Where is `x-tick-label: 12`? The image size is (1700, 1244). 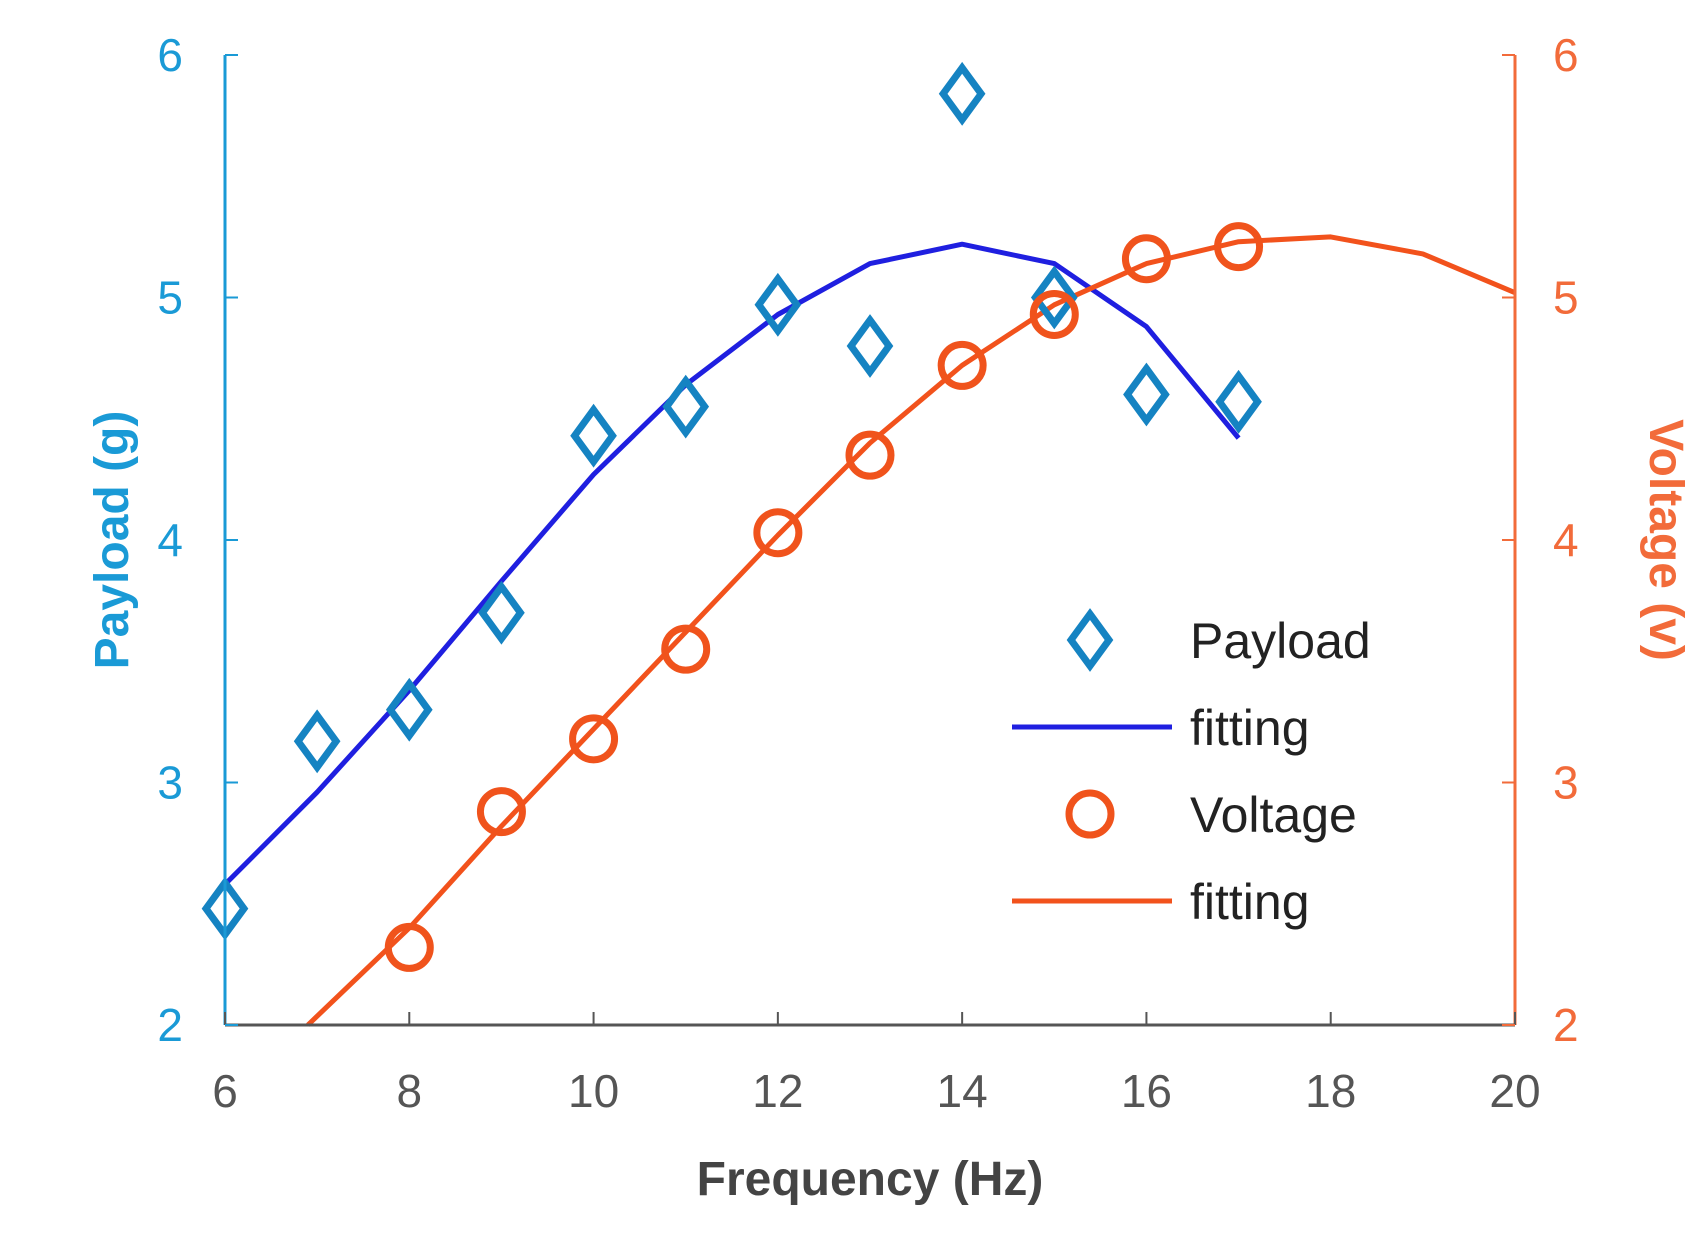
x-tick-label: 12 is located at coordinates (777, 1091).